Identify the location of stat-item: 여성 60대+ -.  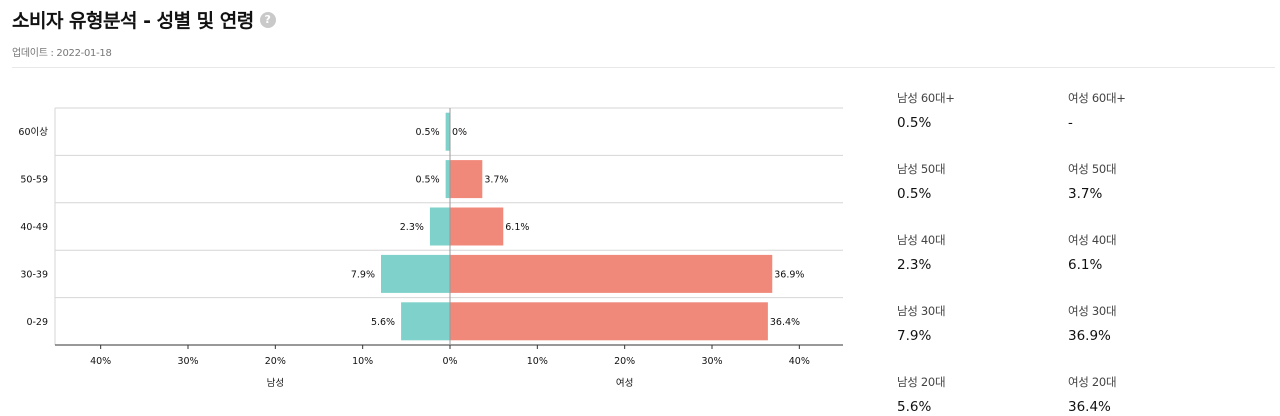
(1153, 110).